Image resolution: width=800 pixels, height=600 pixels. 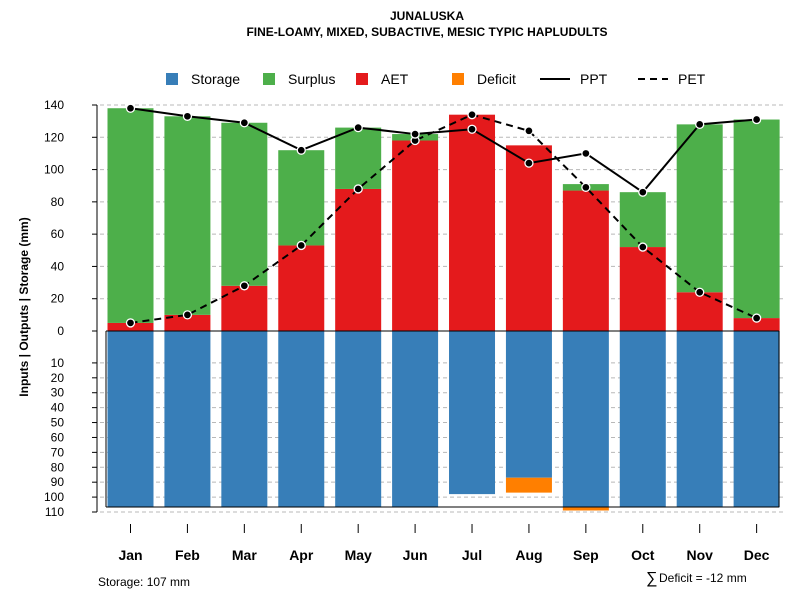 I want to click on legend-storage-label: Storage, so click(x=215, y=79).